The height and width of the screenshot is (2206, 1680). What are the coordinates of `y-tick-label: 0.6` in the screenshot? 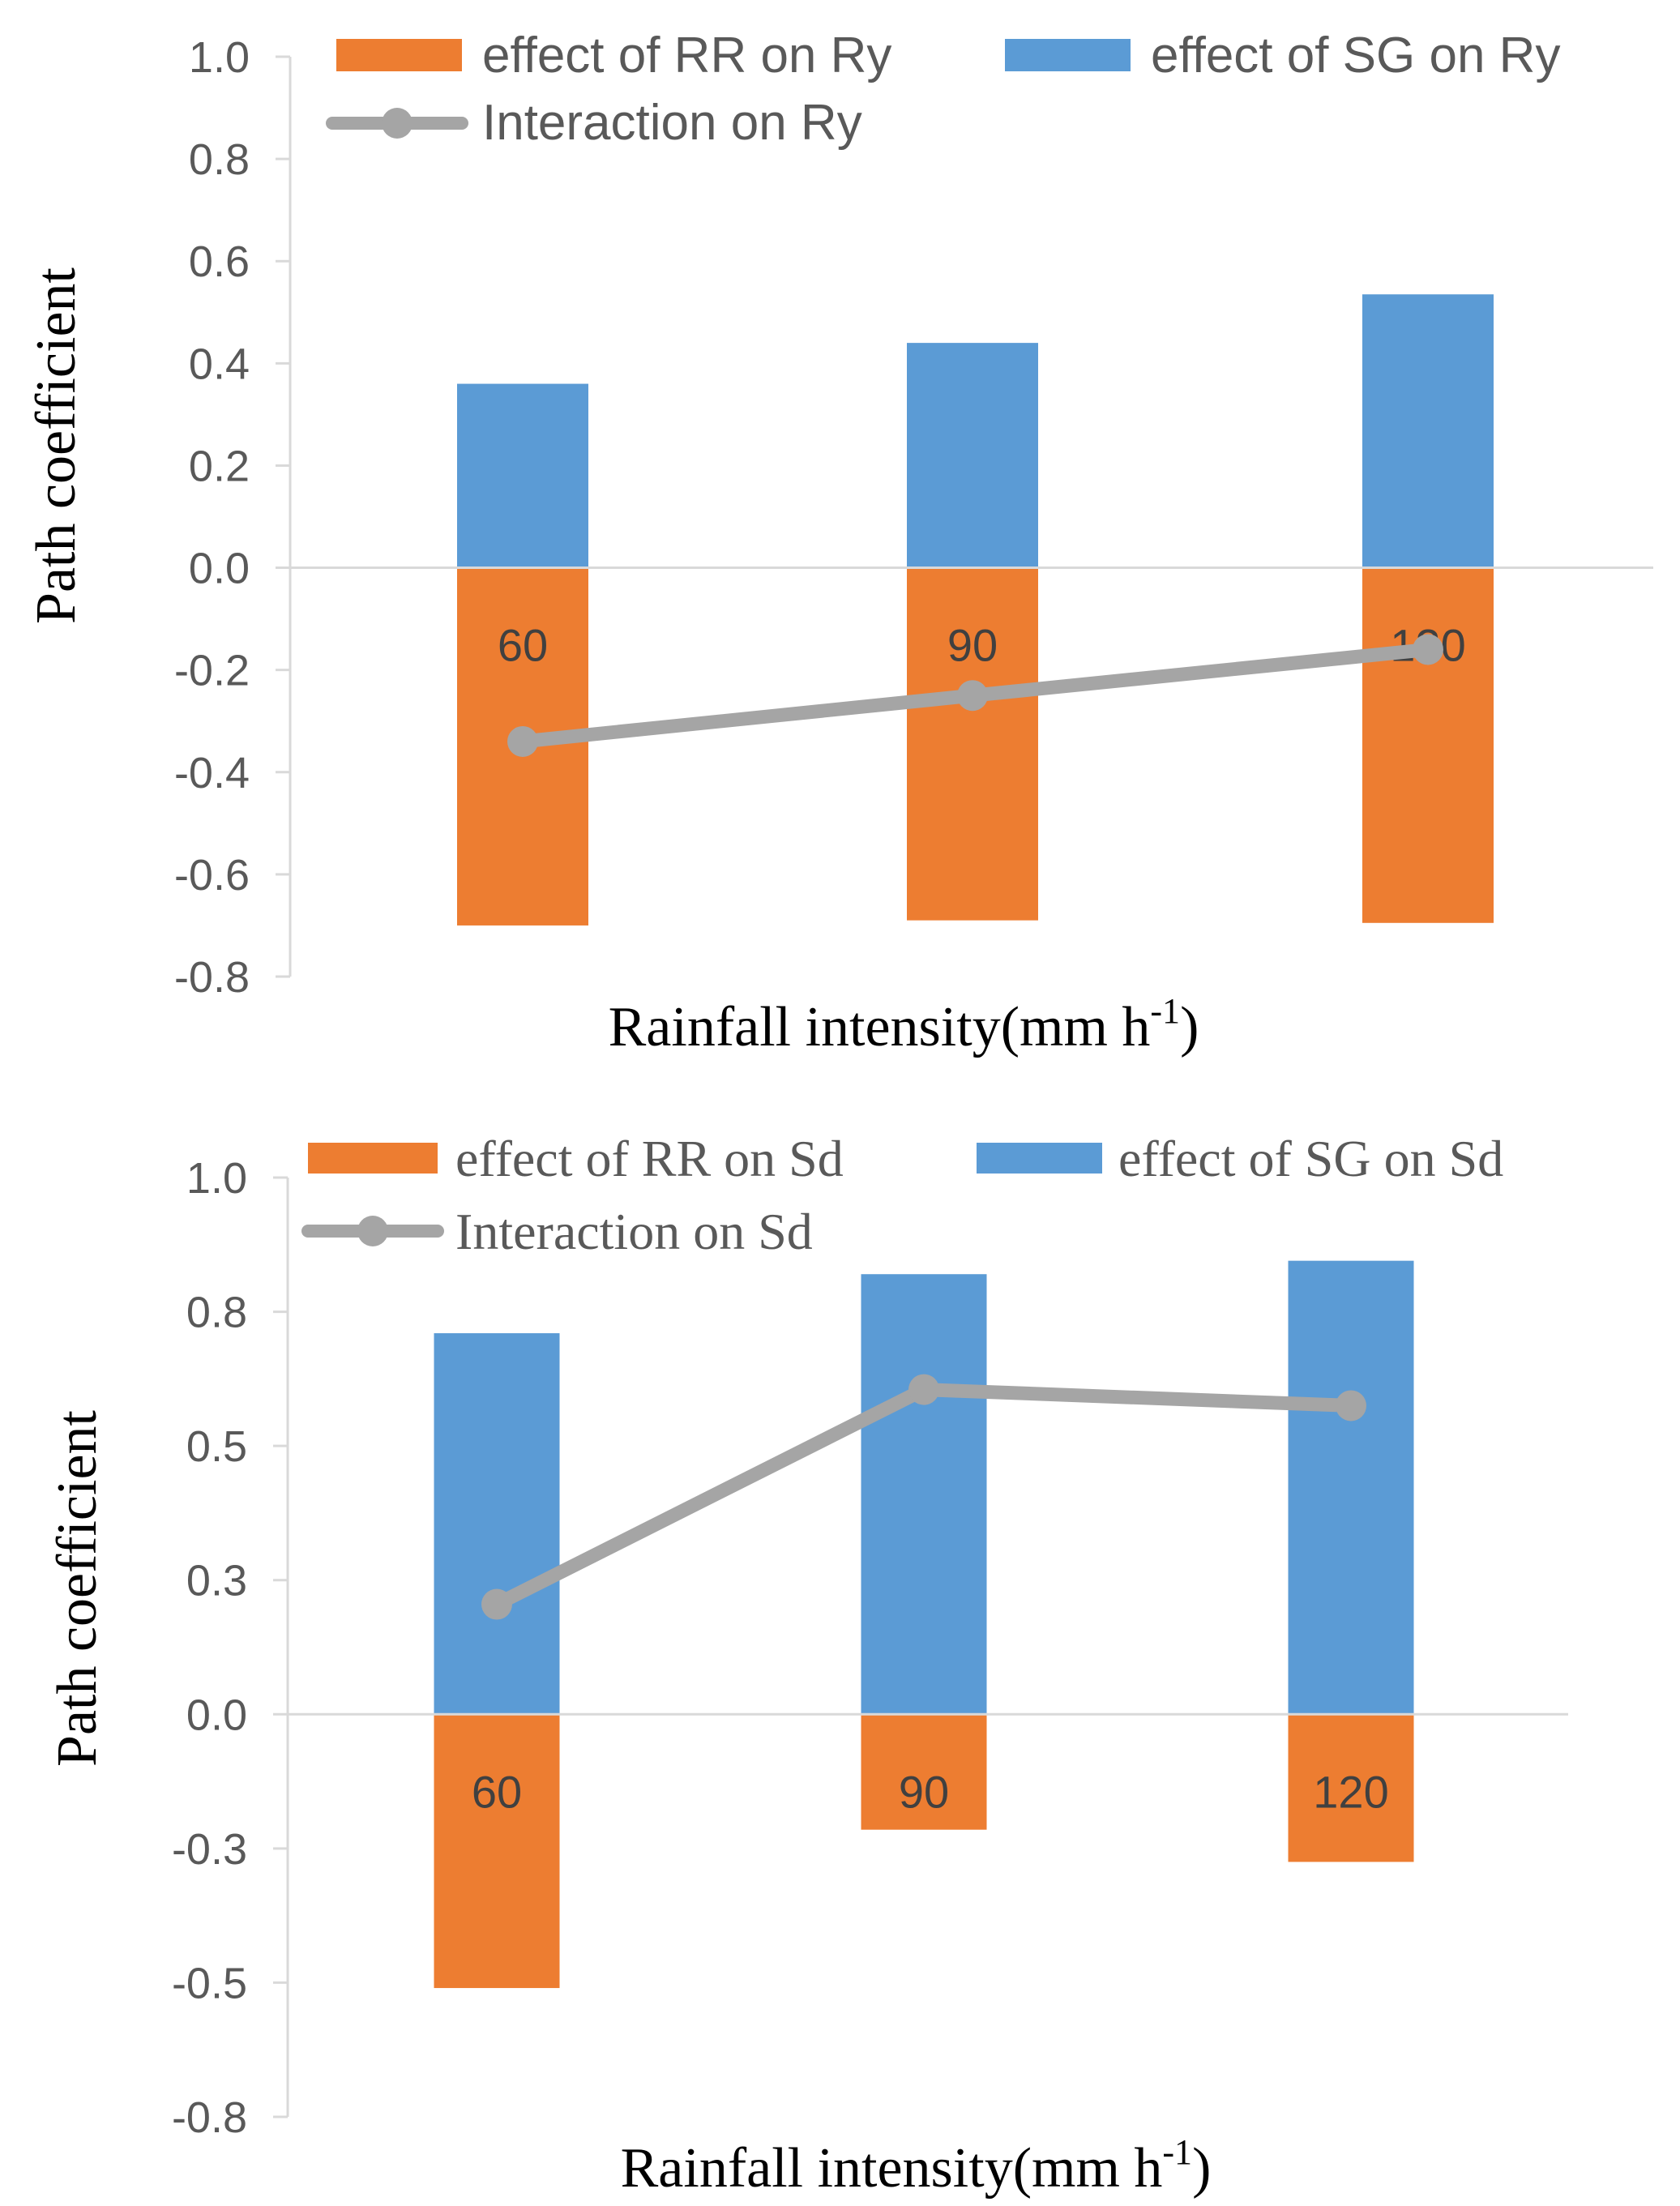 It's located at (219, 261).